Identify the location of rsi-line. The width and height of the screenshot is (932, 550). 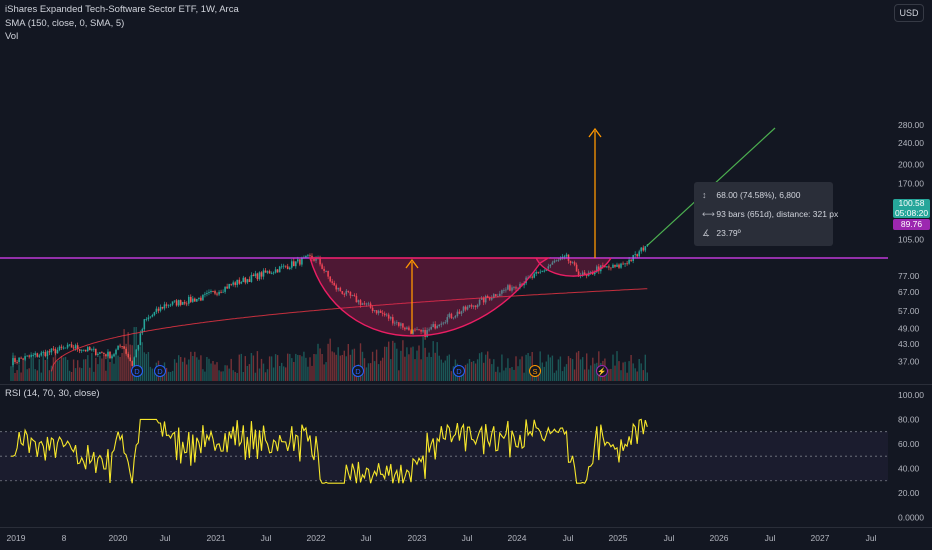
(329, 451).